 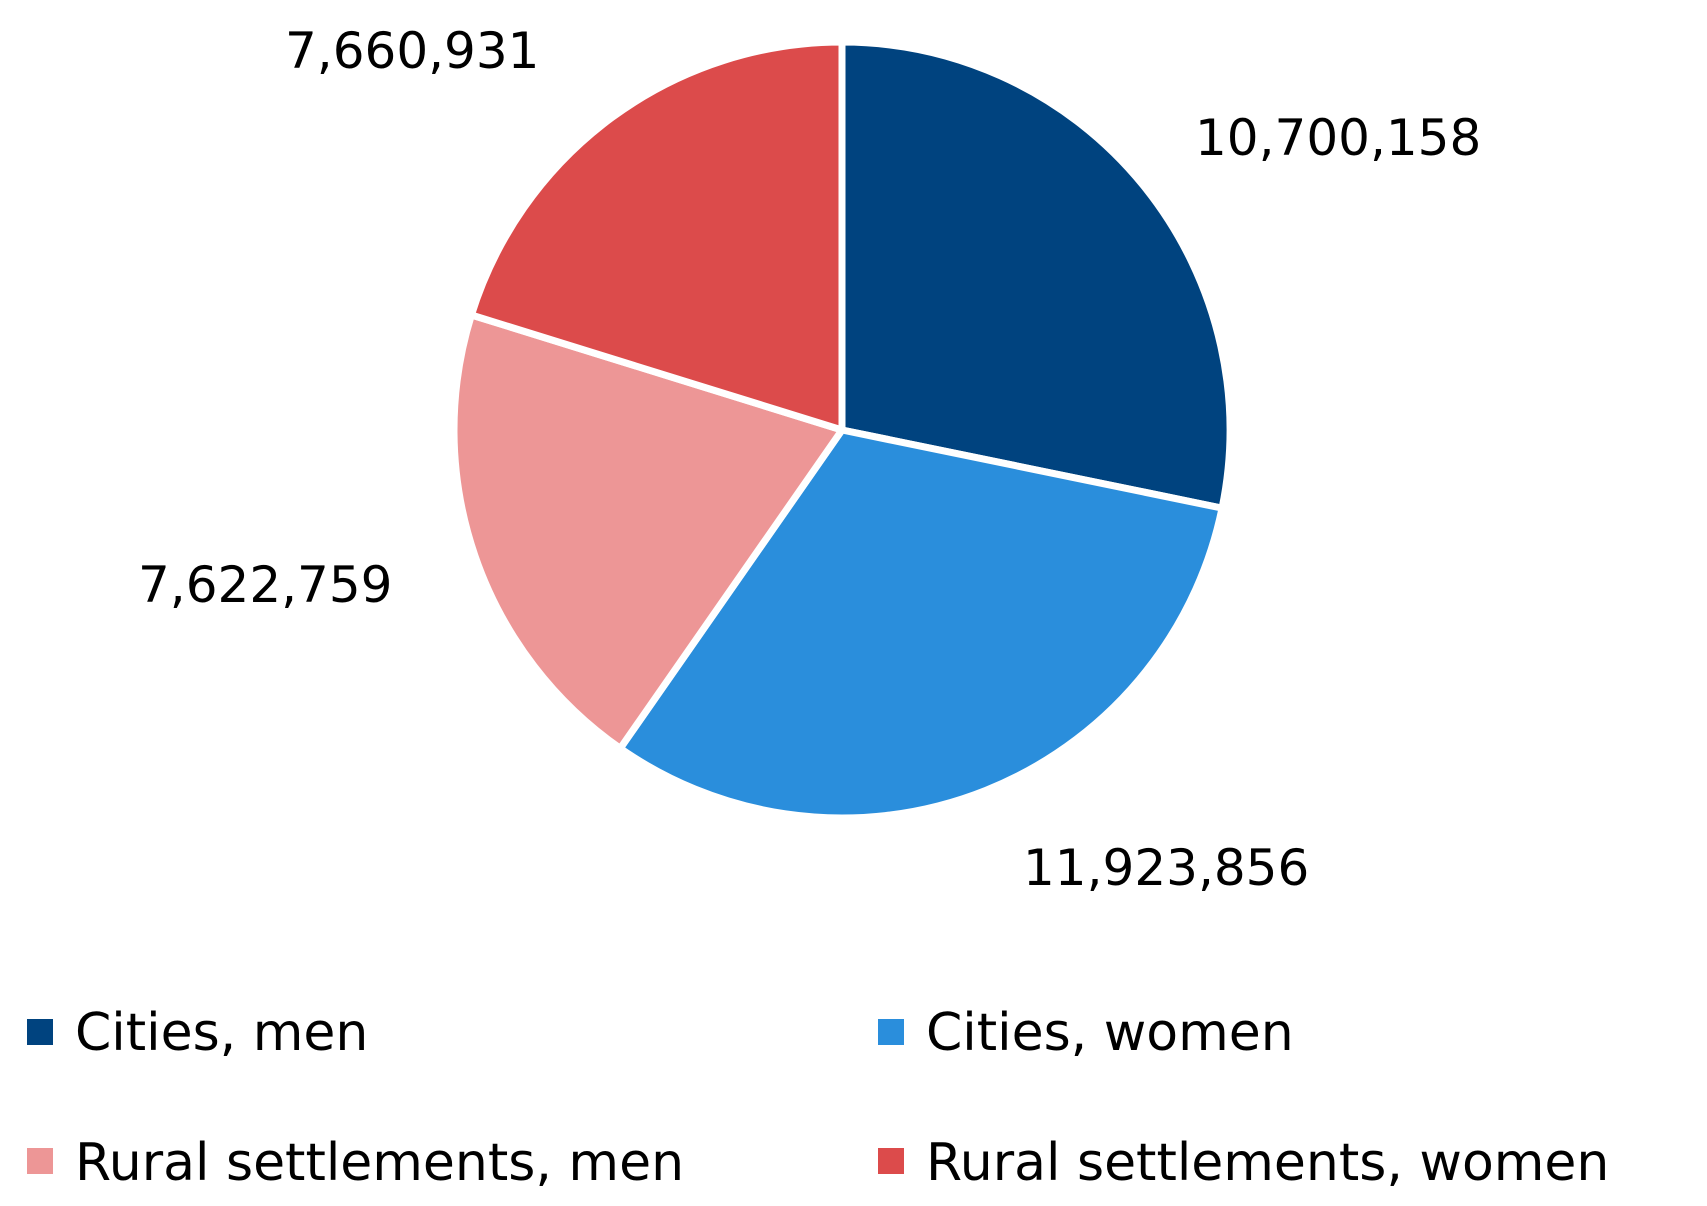 What do you see at coordinates (40, 1032) in the screenshot?
I see `legend-swatch-cities-men` at bounding box center [40, 1032].